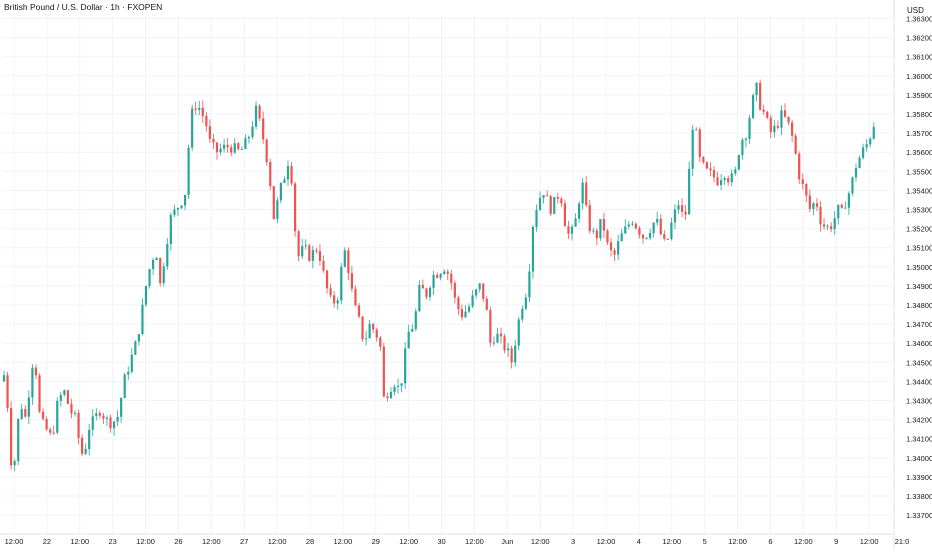 This screenshot has width=932, height=555. Describe the element at coordinates (244, 541) in the screenshot. I see `time-tick-label: 27` at that location.